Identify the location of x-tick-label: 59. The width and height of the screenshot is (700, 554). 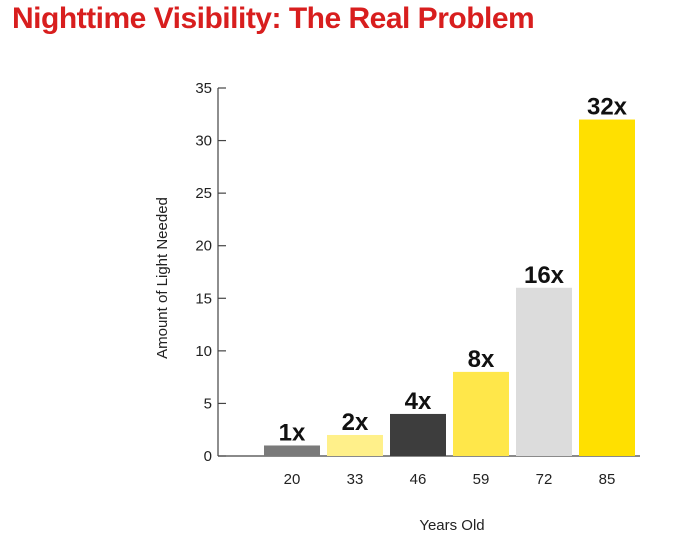
(481, 479).